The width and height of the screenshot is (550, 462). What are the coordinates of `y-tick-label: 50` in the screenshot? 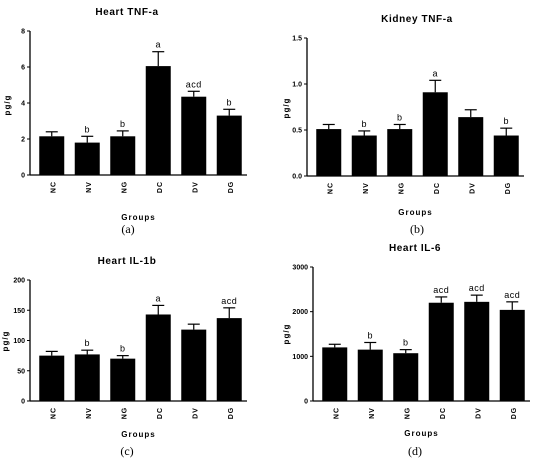 It's located at (21, 371).